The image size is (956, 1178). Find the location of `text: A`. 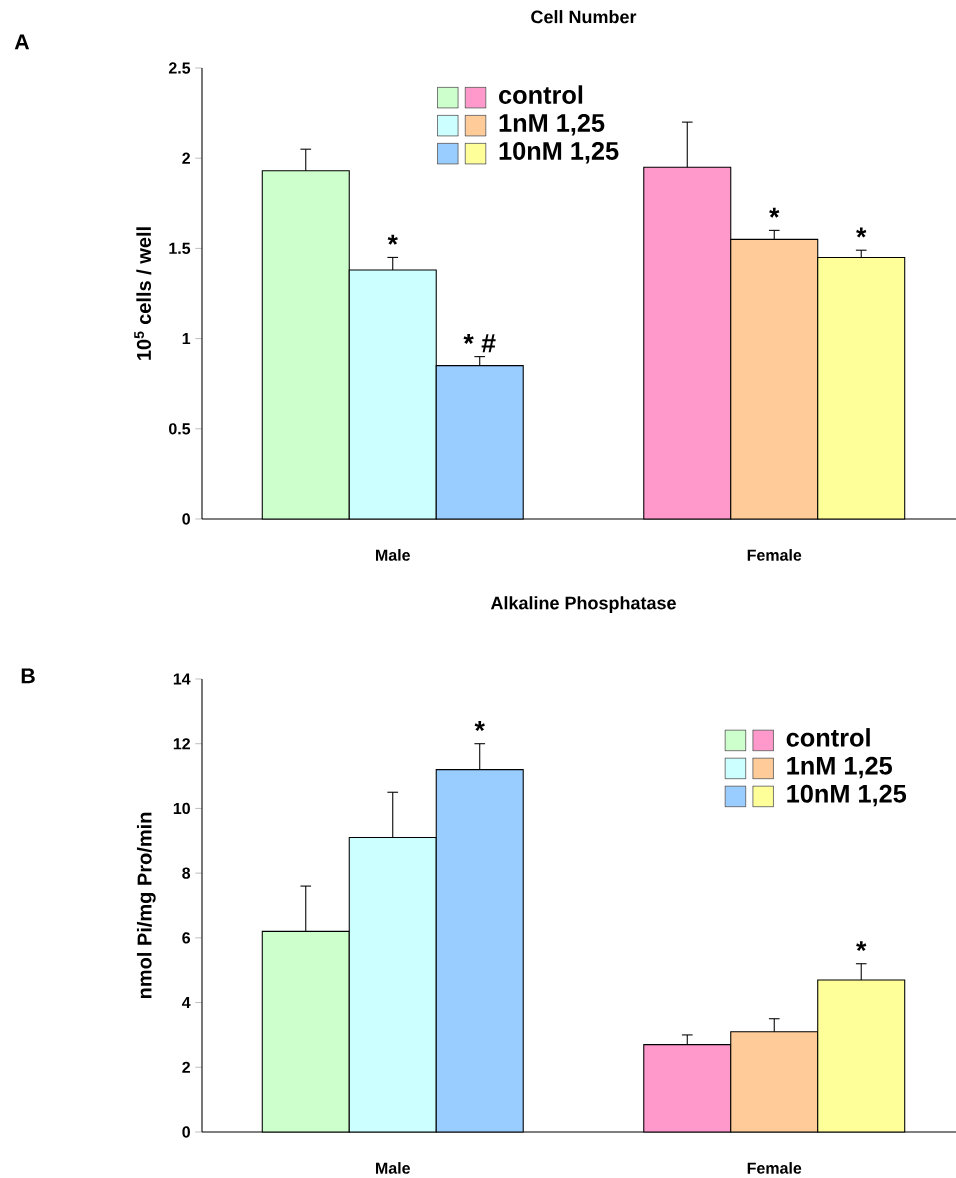

text: A is located at coordinates (22, 42).